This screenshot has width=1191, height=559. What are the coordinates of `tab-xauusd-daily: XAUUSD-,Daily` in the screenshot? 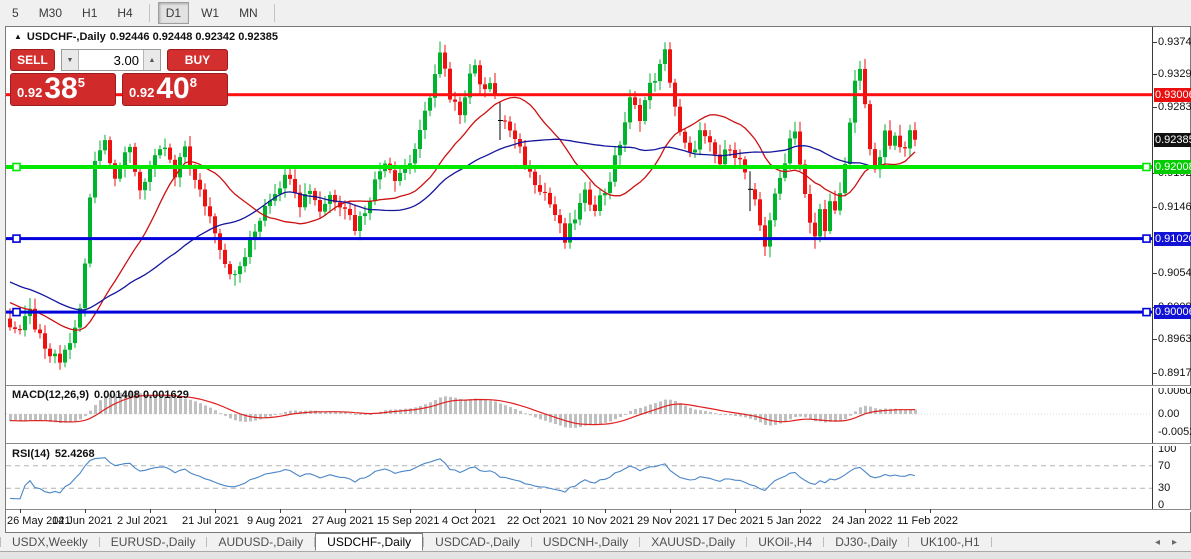 It's located at (693, 542).